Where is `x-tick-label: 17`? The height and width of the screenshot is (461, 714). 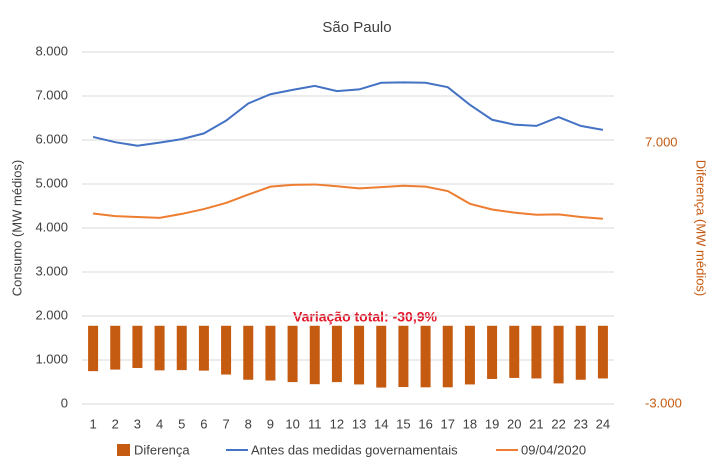 x-tick-label: 17 is located at coordinates (448, 423).